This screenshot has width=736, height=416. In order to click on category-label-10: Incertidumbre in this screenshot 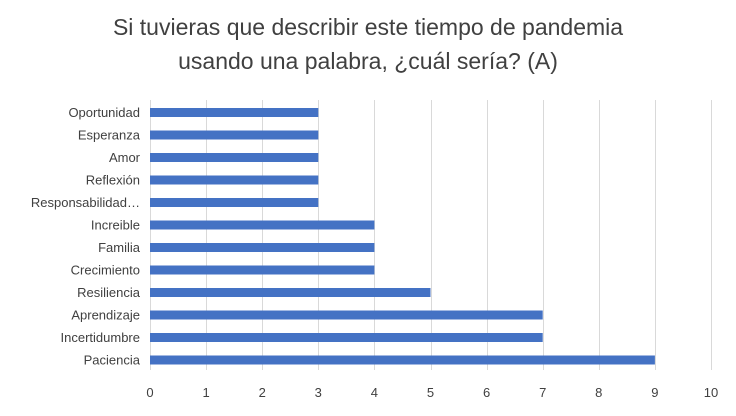, I will do `click(100, 337)`.